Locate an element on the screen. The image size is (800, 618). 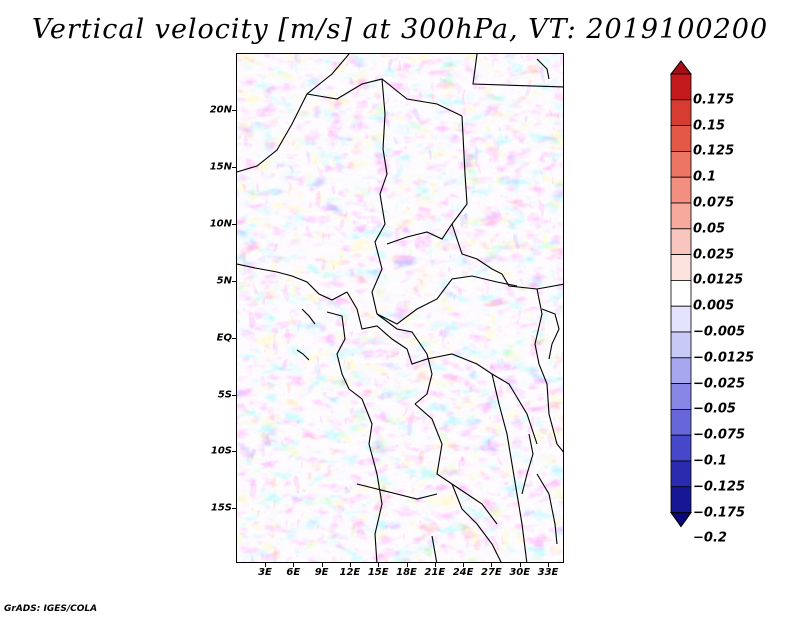
longitude-label: 15E is located at coordinates (378, 572).